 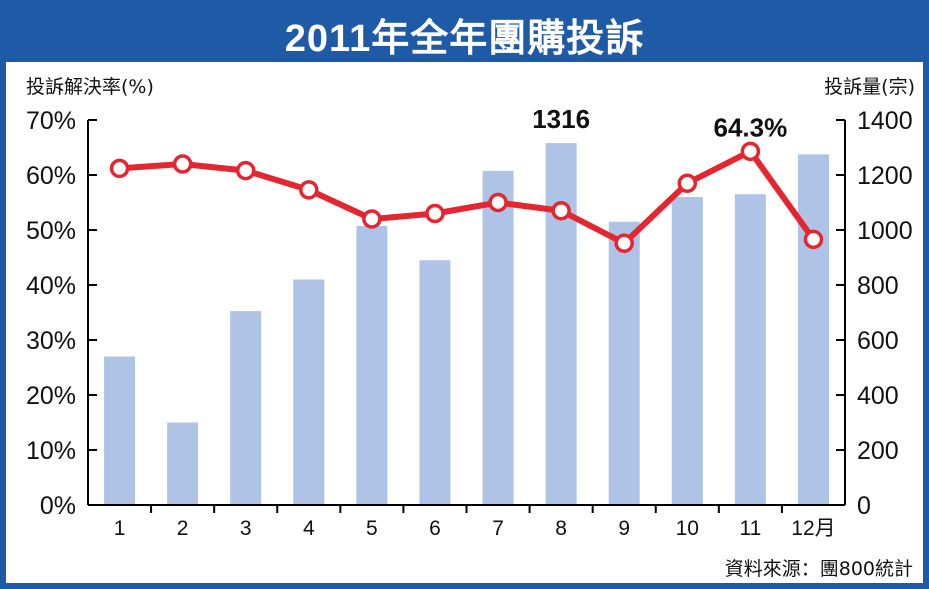 What do you see at coordinates (751, 127) in the screenshot?
I see `data-label: 64.3%` at bounding box center [751, 127].